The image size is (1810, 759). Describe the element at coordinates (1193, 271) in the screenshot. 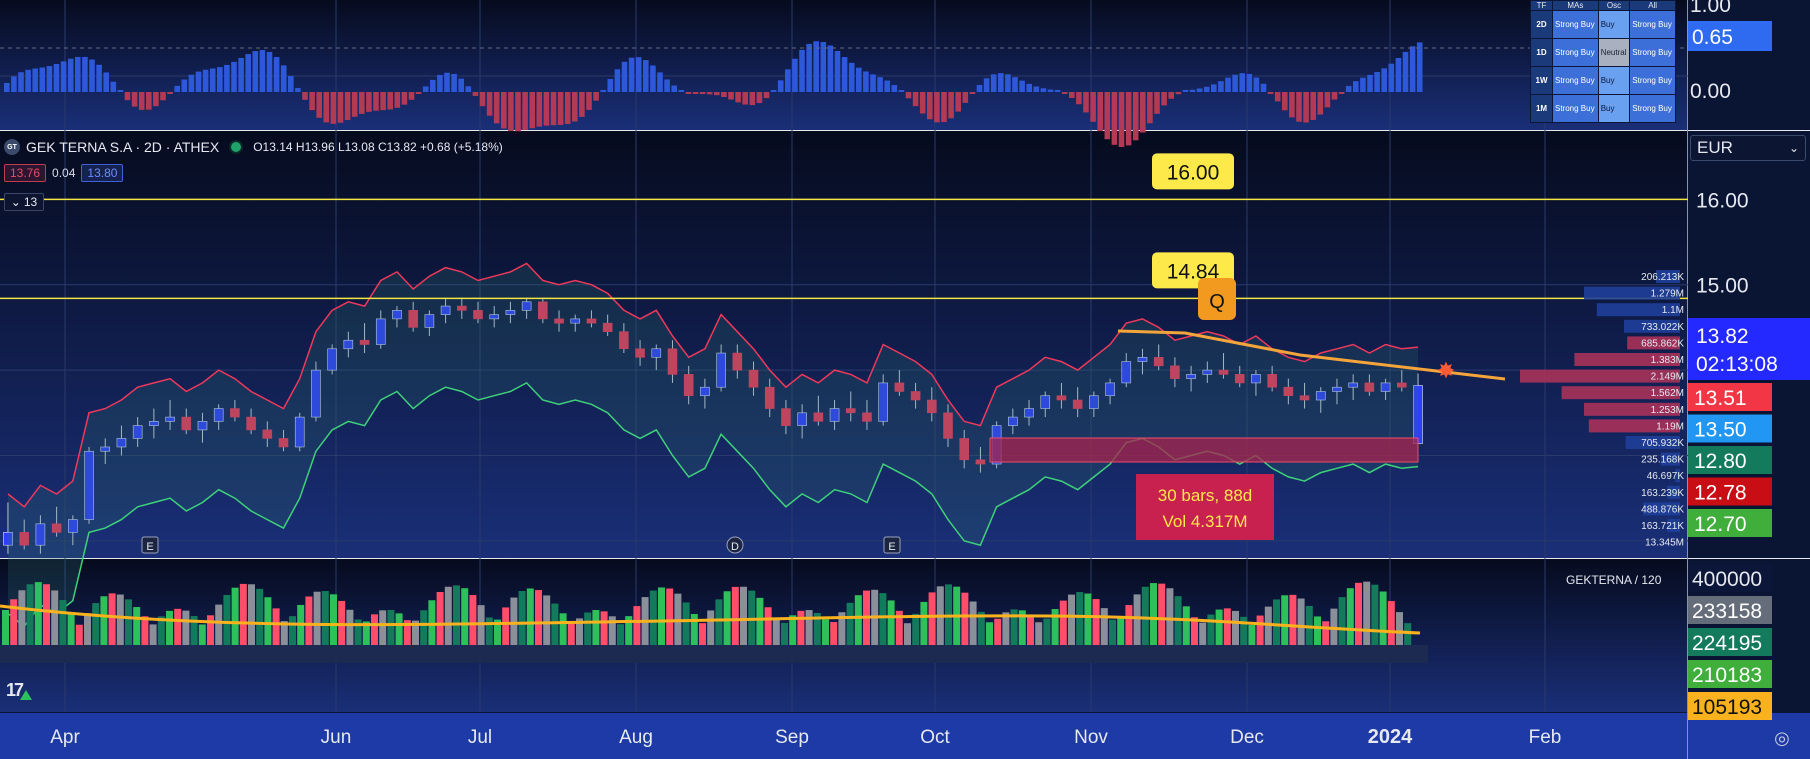

I see `price-level-label: 14.84` at that location.